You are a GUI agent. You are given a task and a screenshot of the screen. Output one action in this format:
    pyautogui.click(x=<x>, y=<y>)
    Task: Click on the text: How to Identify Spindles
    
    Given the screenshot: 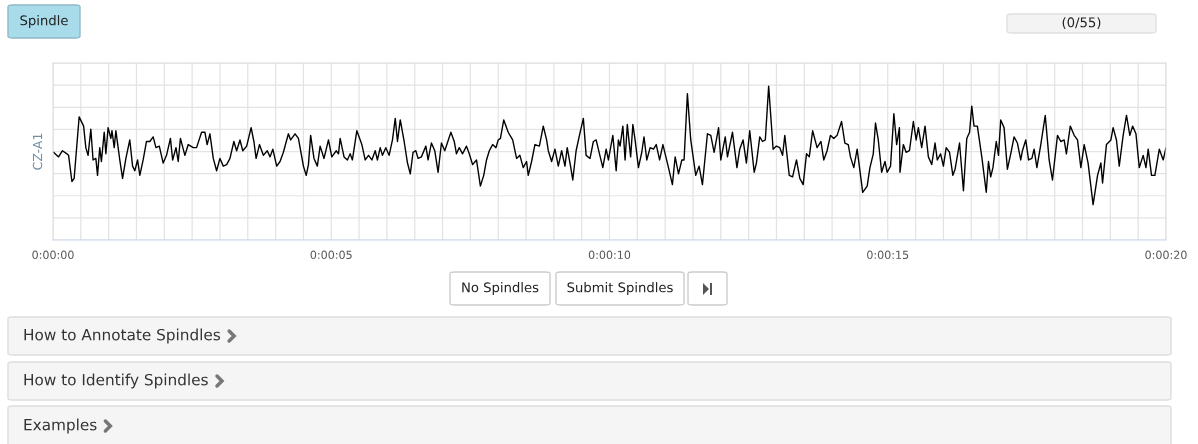 What is the action you would take?
    pyautogui.click(x=116, y=381)
    